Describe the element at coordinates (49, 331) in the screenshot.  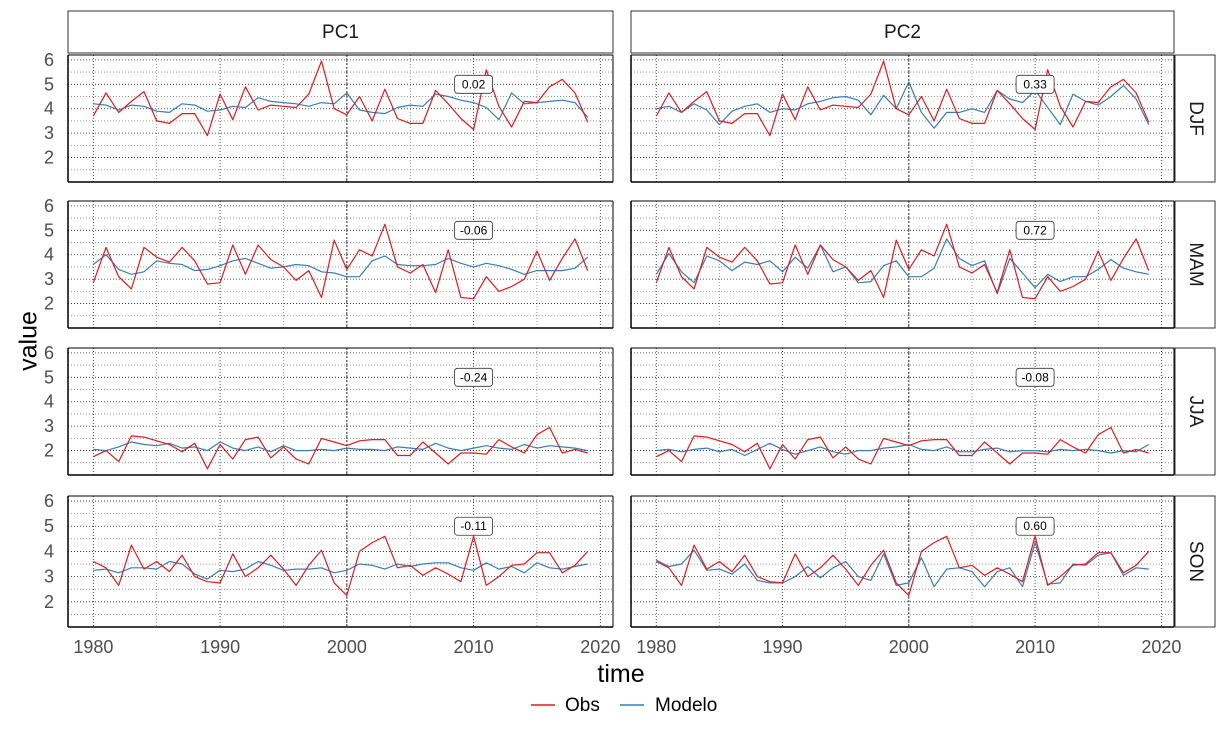
I see `y-axis-ticks: 2 3 4 5 6 2 3 4 5 6 2 3 4 5 6 2 3 4 5 6` at that location.